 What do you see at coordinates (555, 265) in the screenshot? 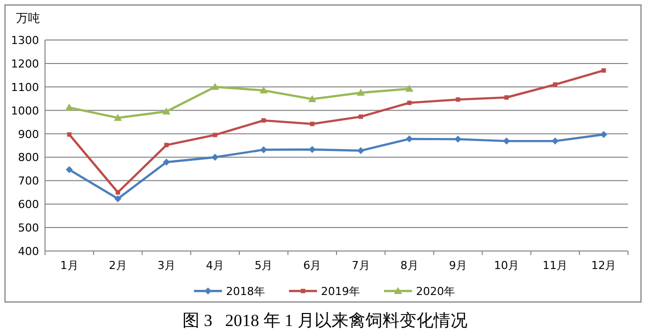
I see `x-tick-label: 11月` at bounding box center [555, 265].